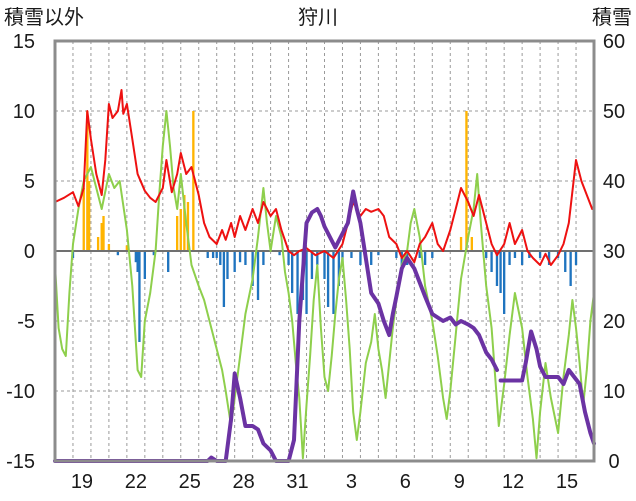 Image resolution: width=636 pixels, height=501 pixels. Describe the element at coordinates (547, 387) in the screenshot. I see `snow-depth-line` at that location.